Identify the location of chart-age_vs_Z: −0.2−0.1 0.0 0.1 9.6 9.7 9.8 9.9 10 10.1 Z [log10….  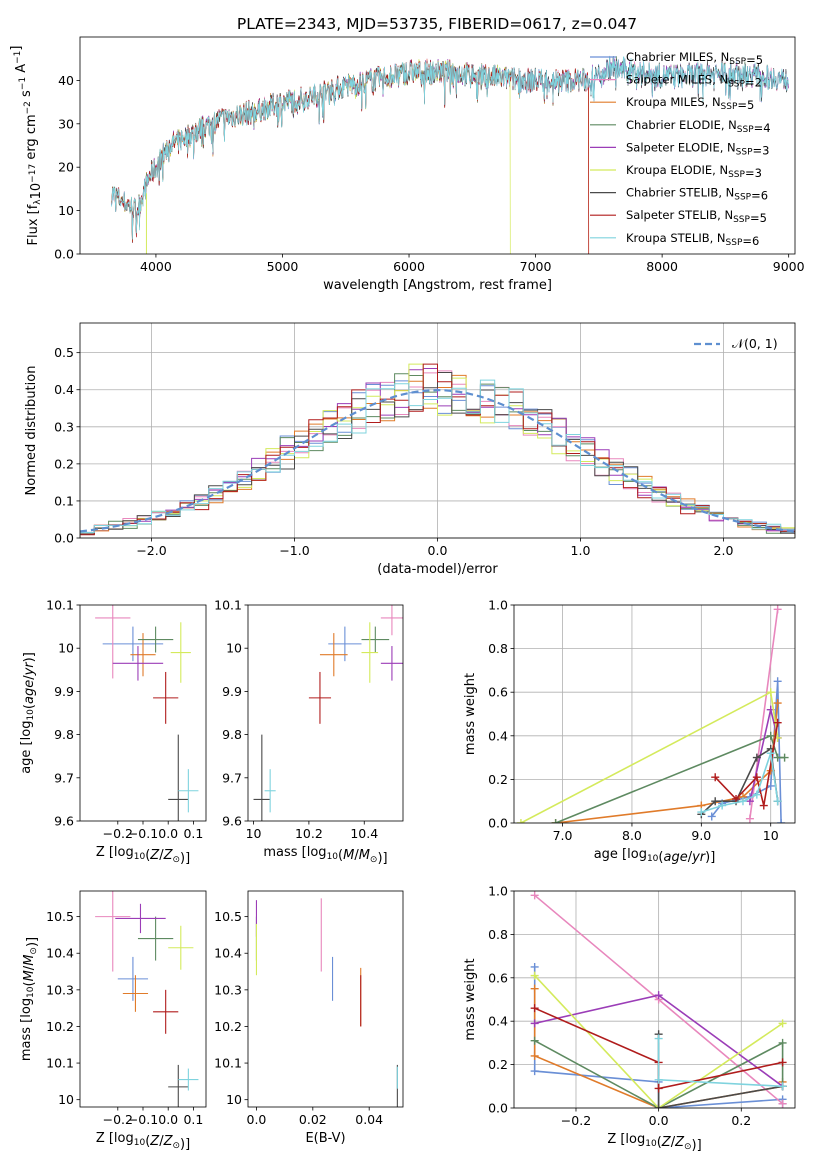
(113, 732).